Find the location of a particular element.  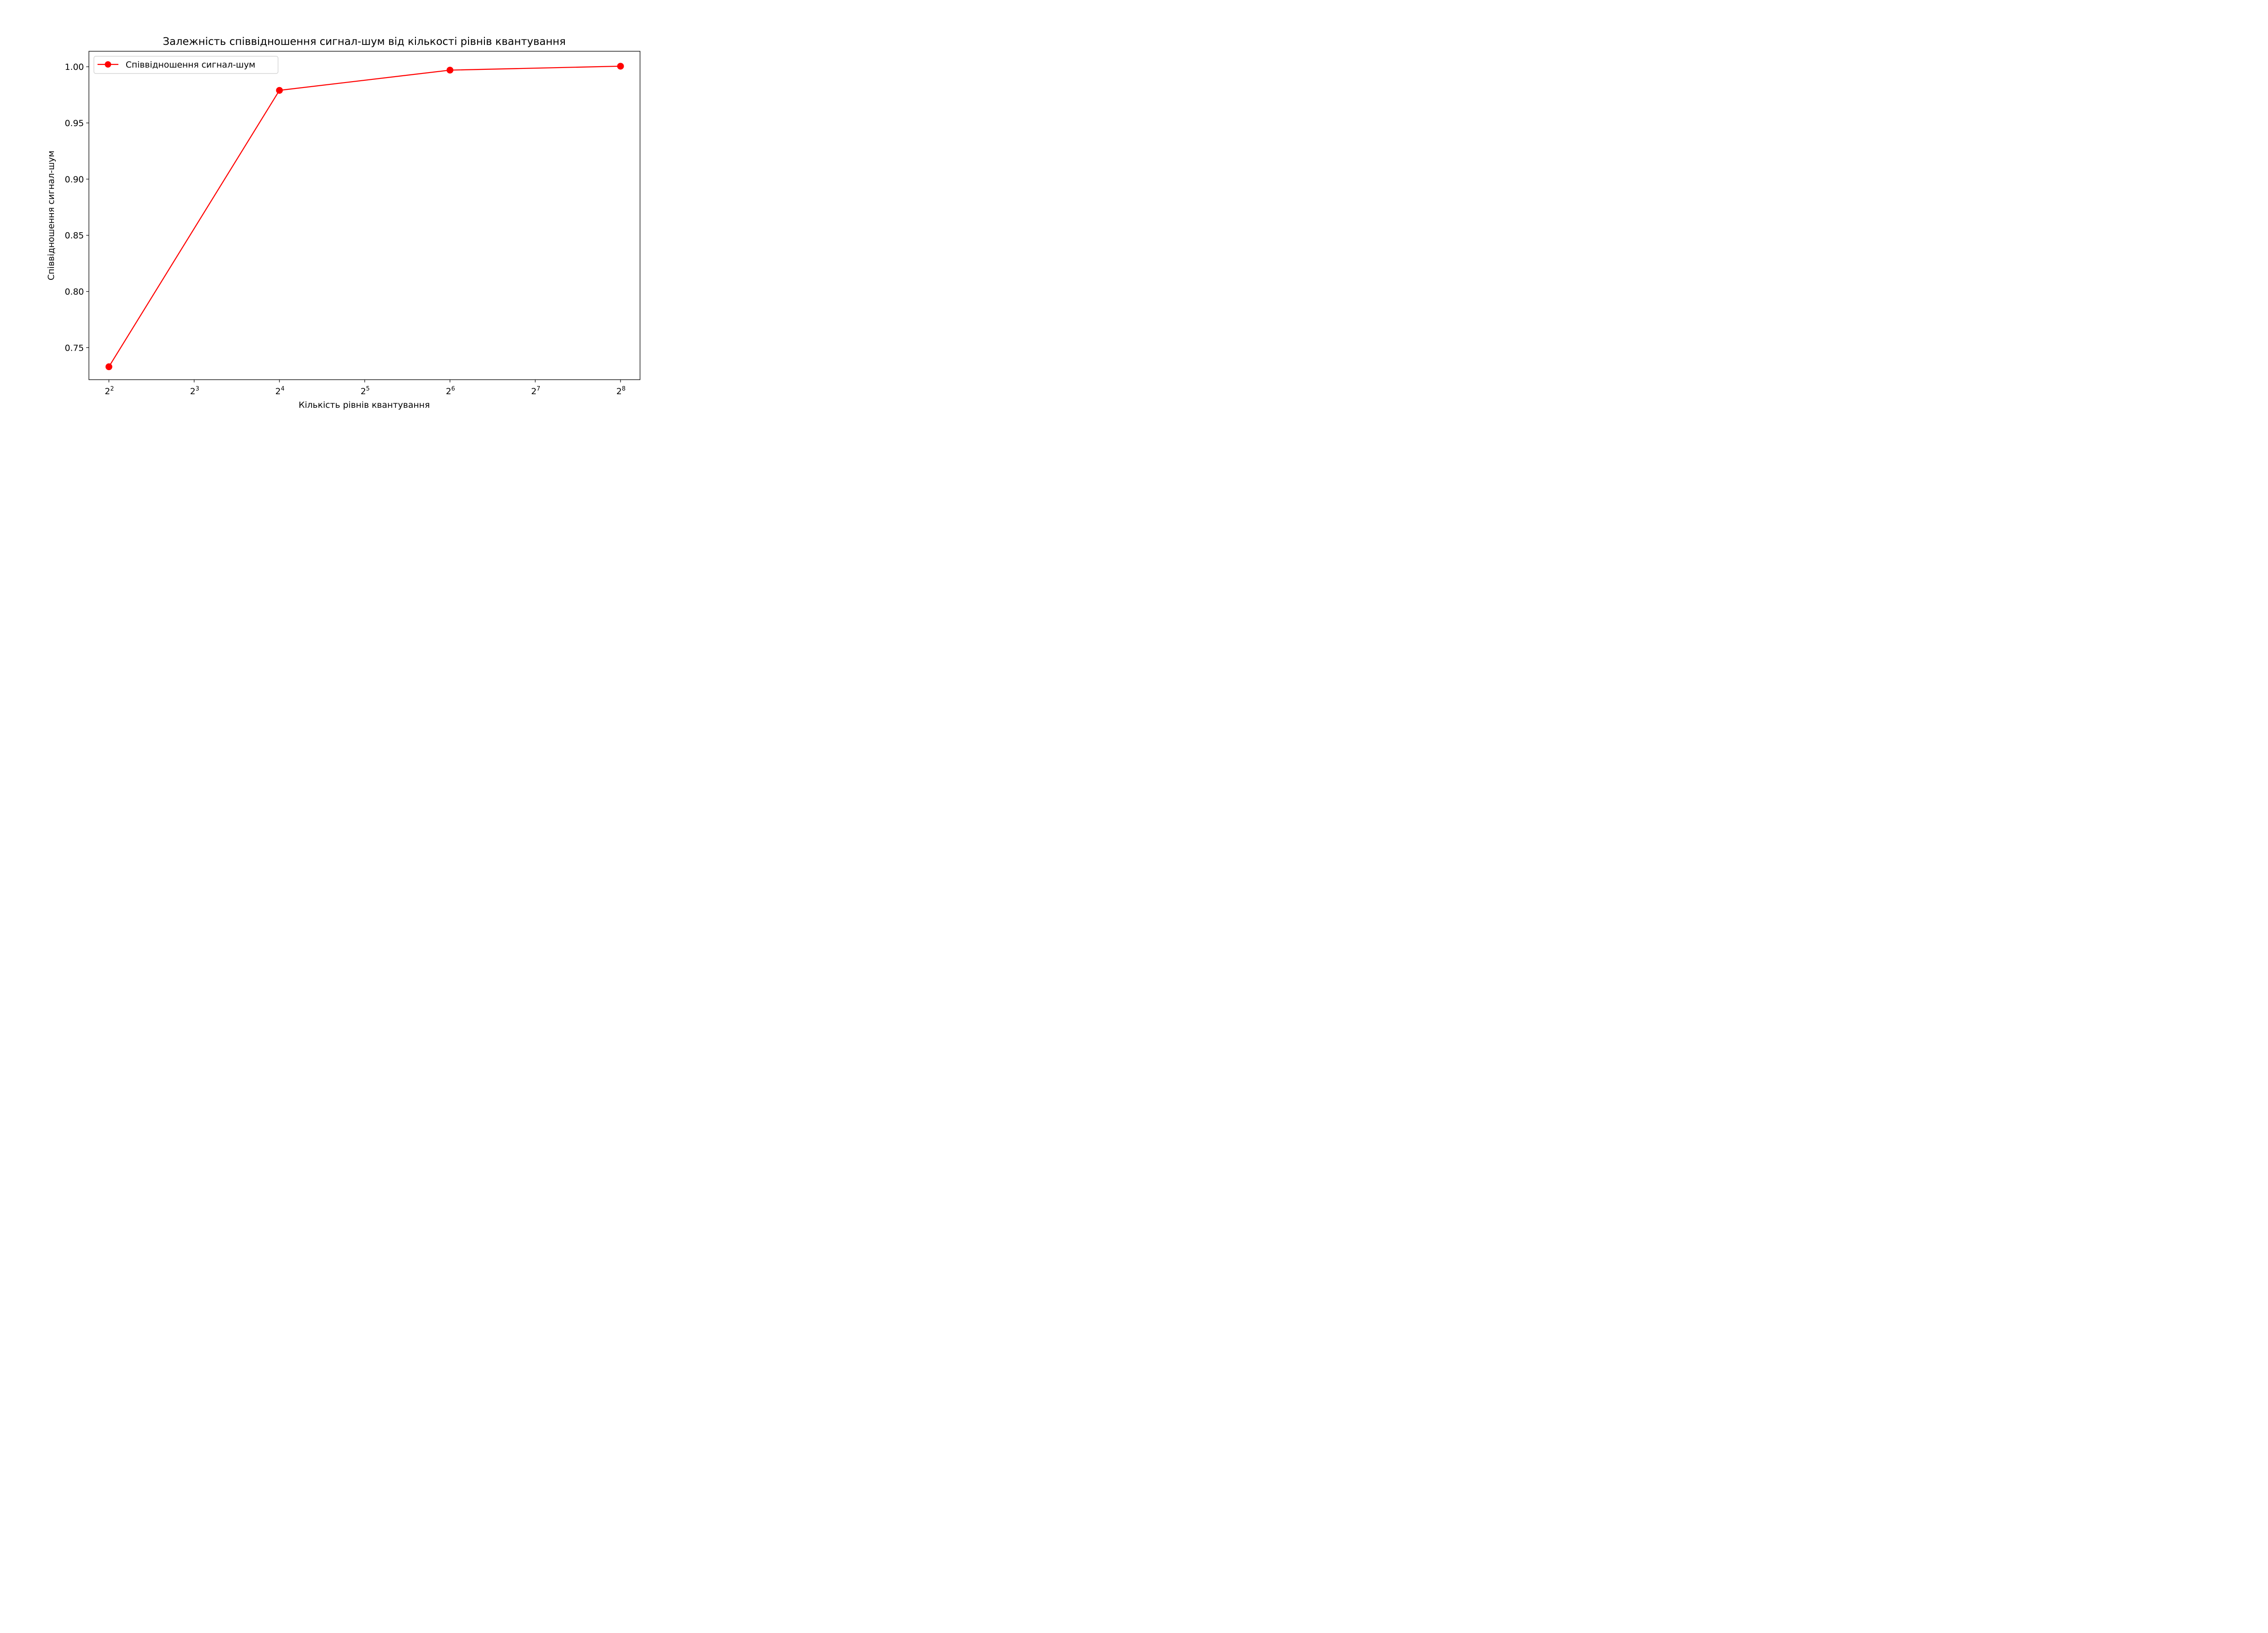

x-tick-exponent: 5 is located at coordinates (368, 389).